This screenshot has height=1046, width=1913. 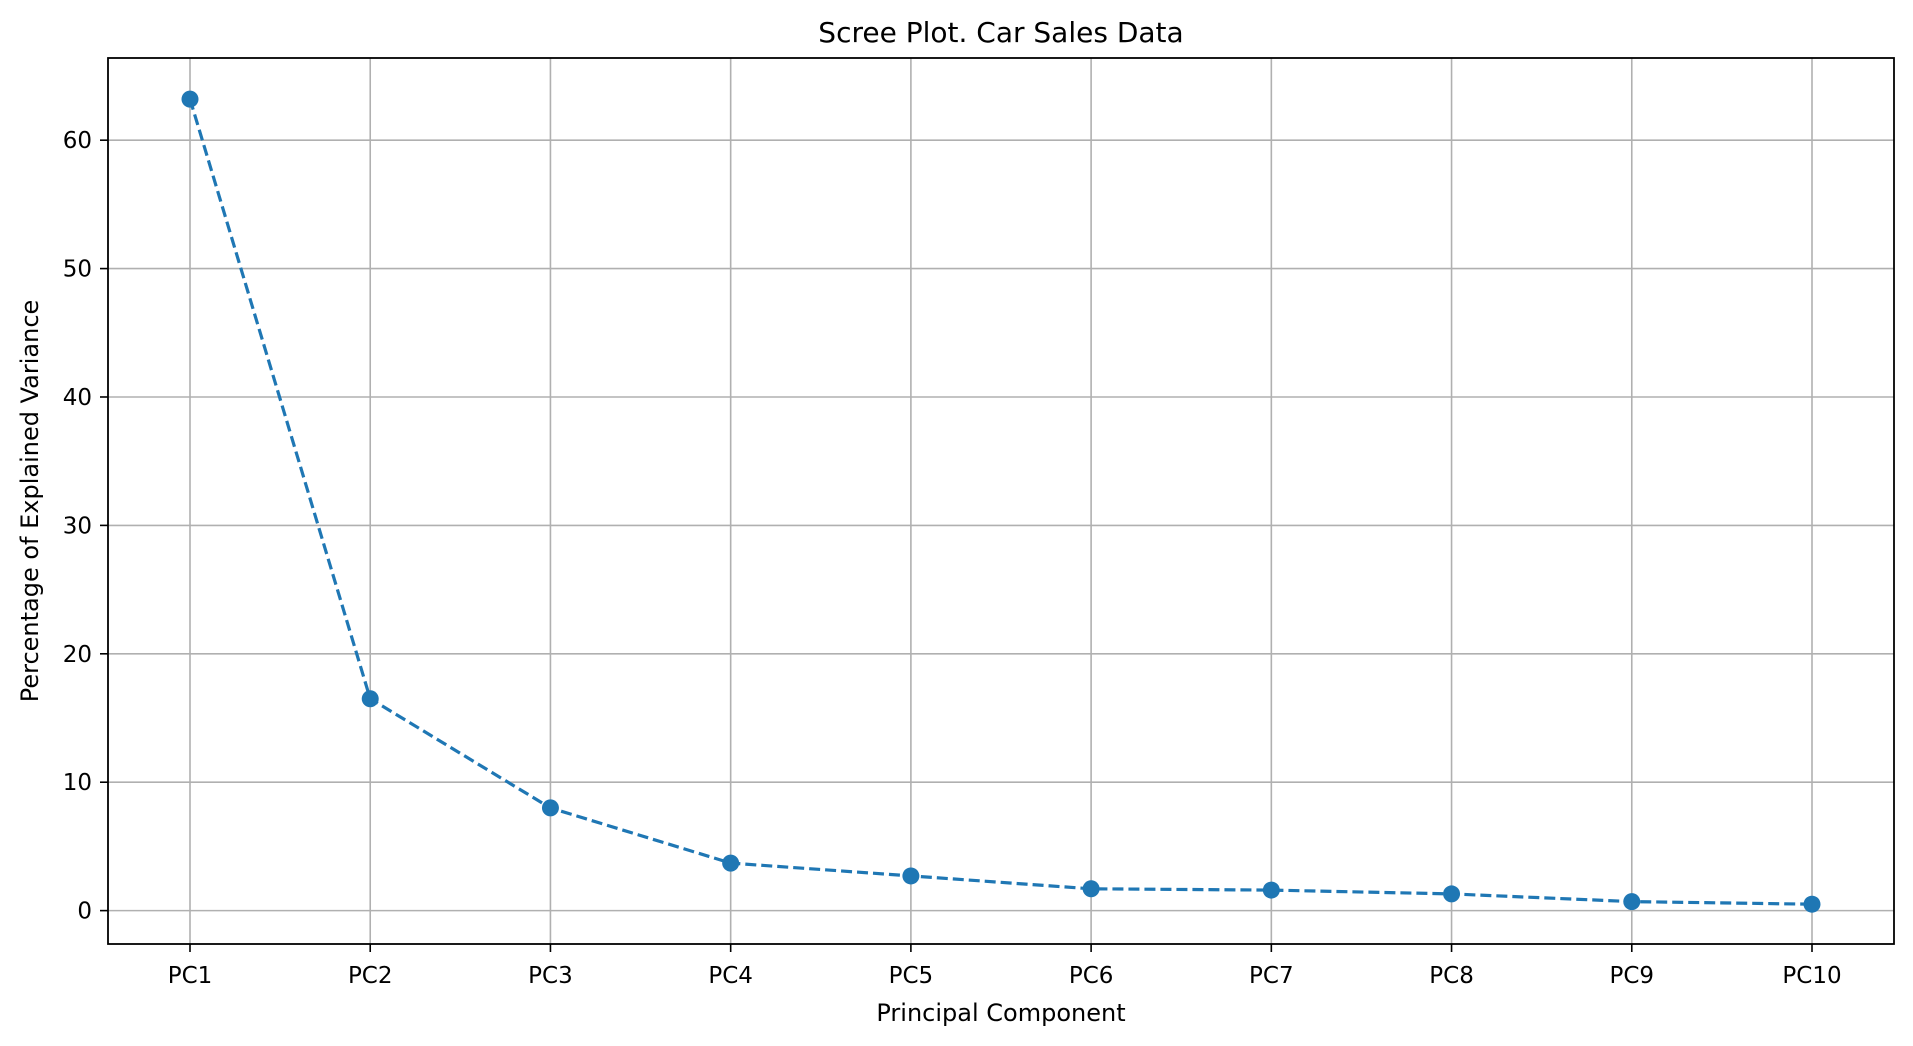 I want to click on y-tick-label: 10, so click(x=77, y=783).